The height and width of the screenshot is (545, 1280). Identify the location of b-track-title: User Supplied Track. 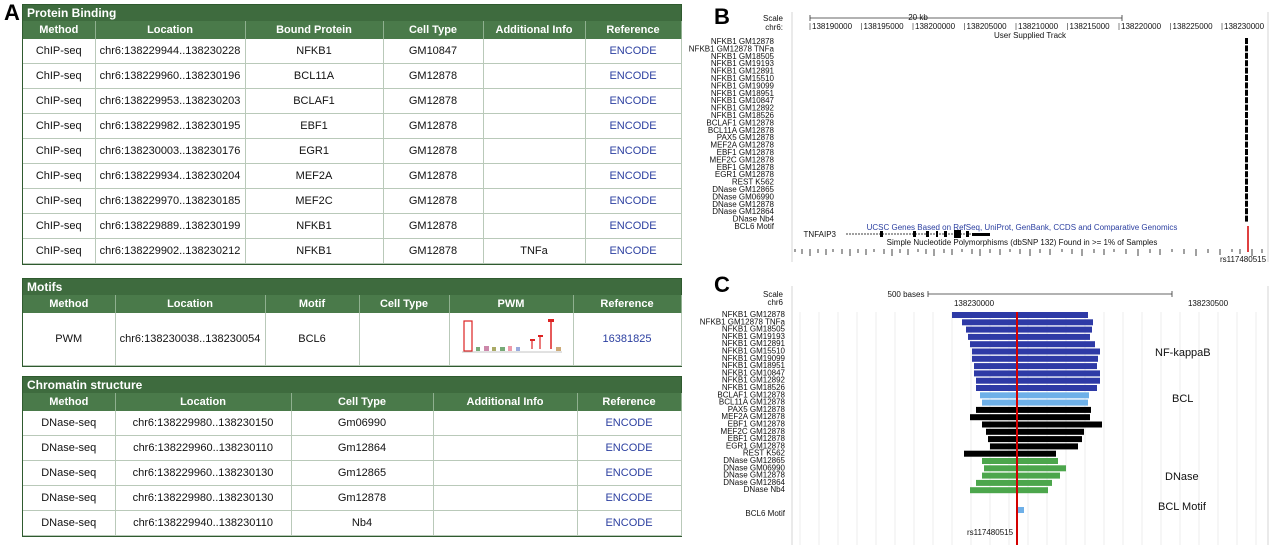
(1030, 35).